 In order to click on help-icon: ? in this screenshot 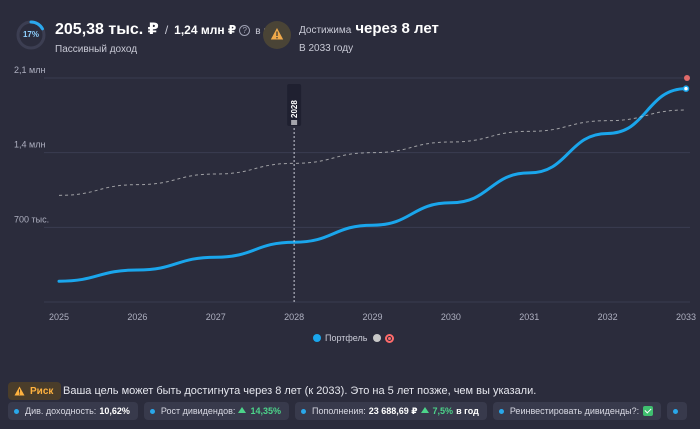, I will do `click(245, 30)`.